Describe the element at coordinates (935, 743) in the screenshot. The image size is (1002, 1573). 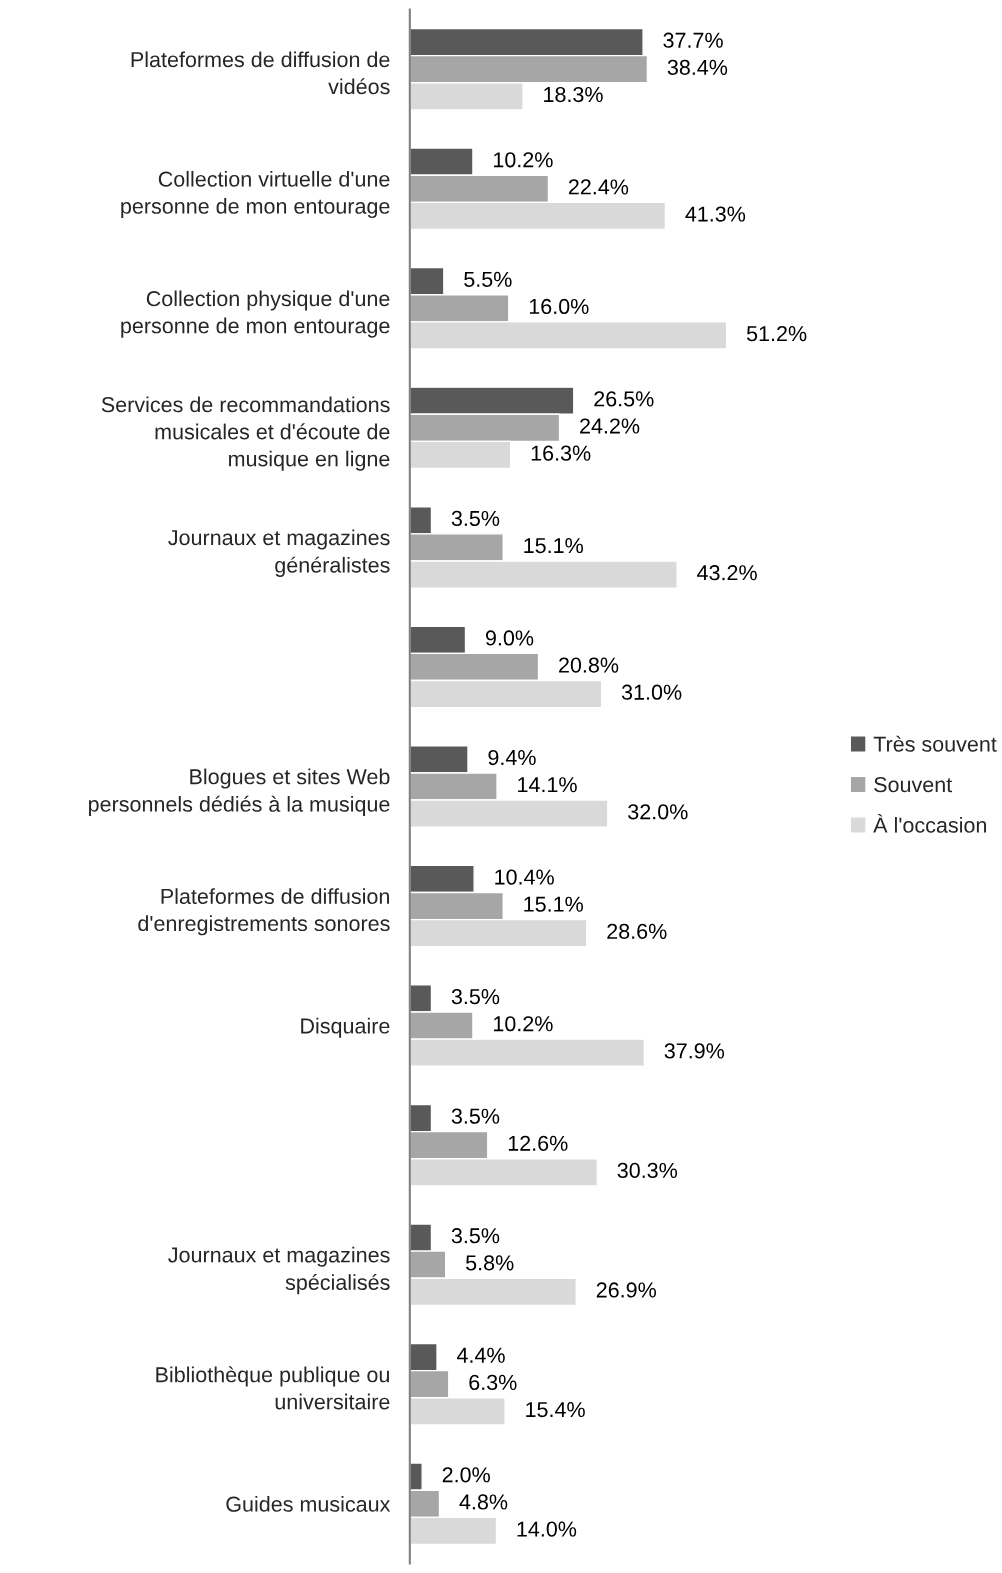
I see `legend-label: Très souvent` at that location.